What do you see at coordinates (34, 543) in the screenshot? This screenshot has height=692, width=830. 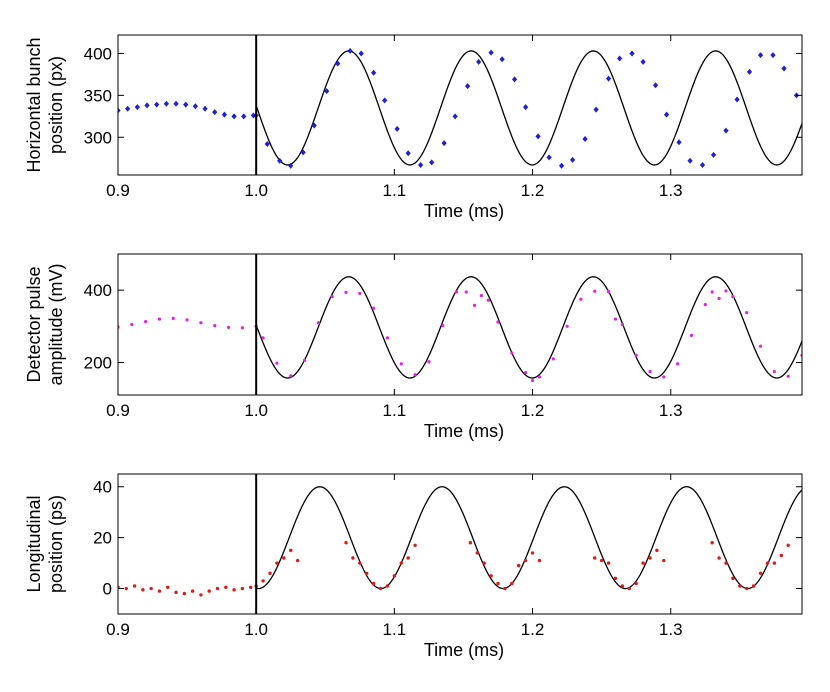 I see `y-axis-label: Longitudinal` at bounding box center [34, 543].